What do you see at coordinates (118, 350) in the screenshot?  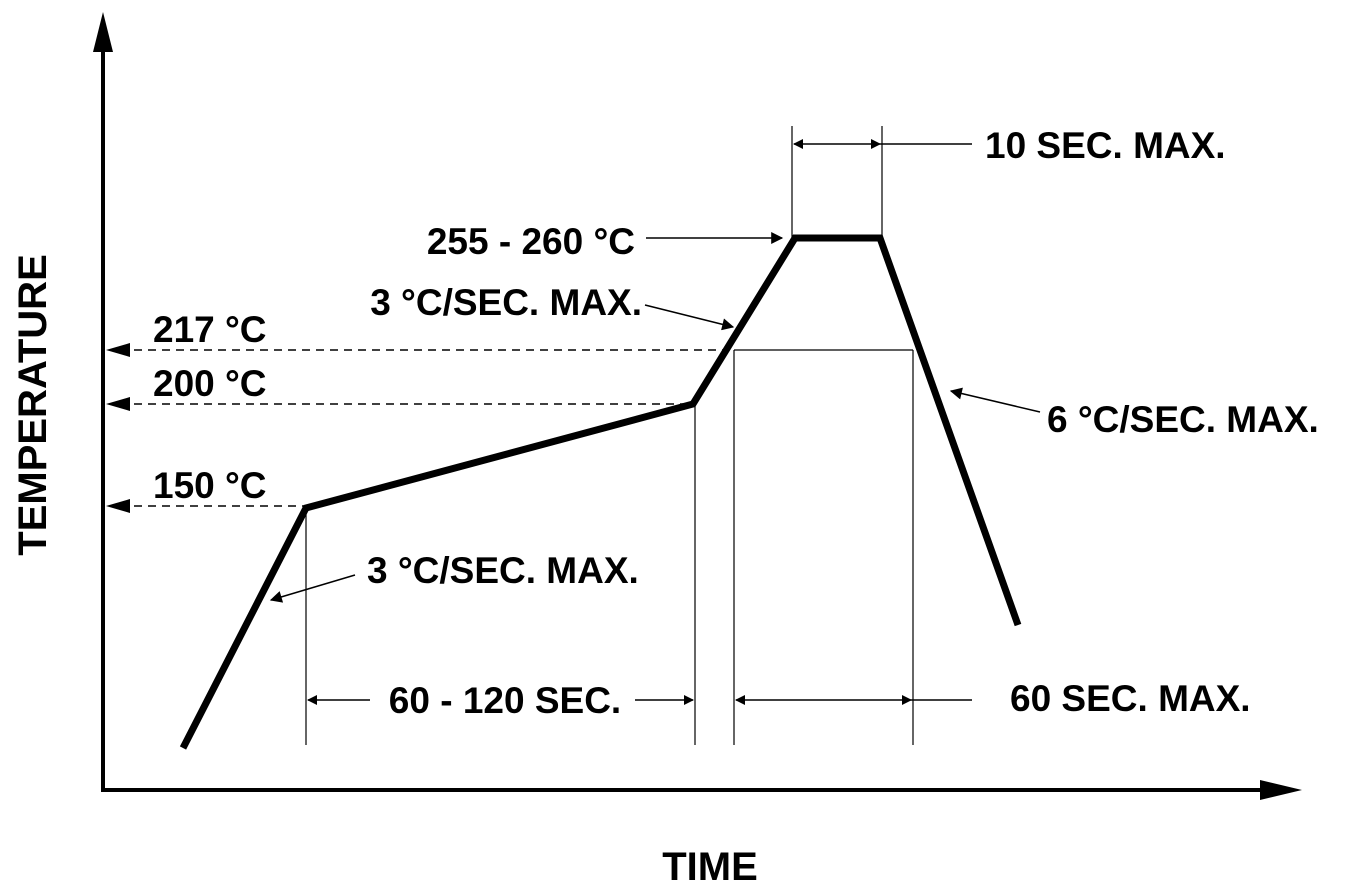 I see `ref-arrow-217-icon` at bounding box center [118, 350].